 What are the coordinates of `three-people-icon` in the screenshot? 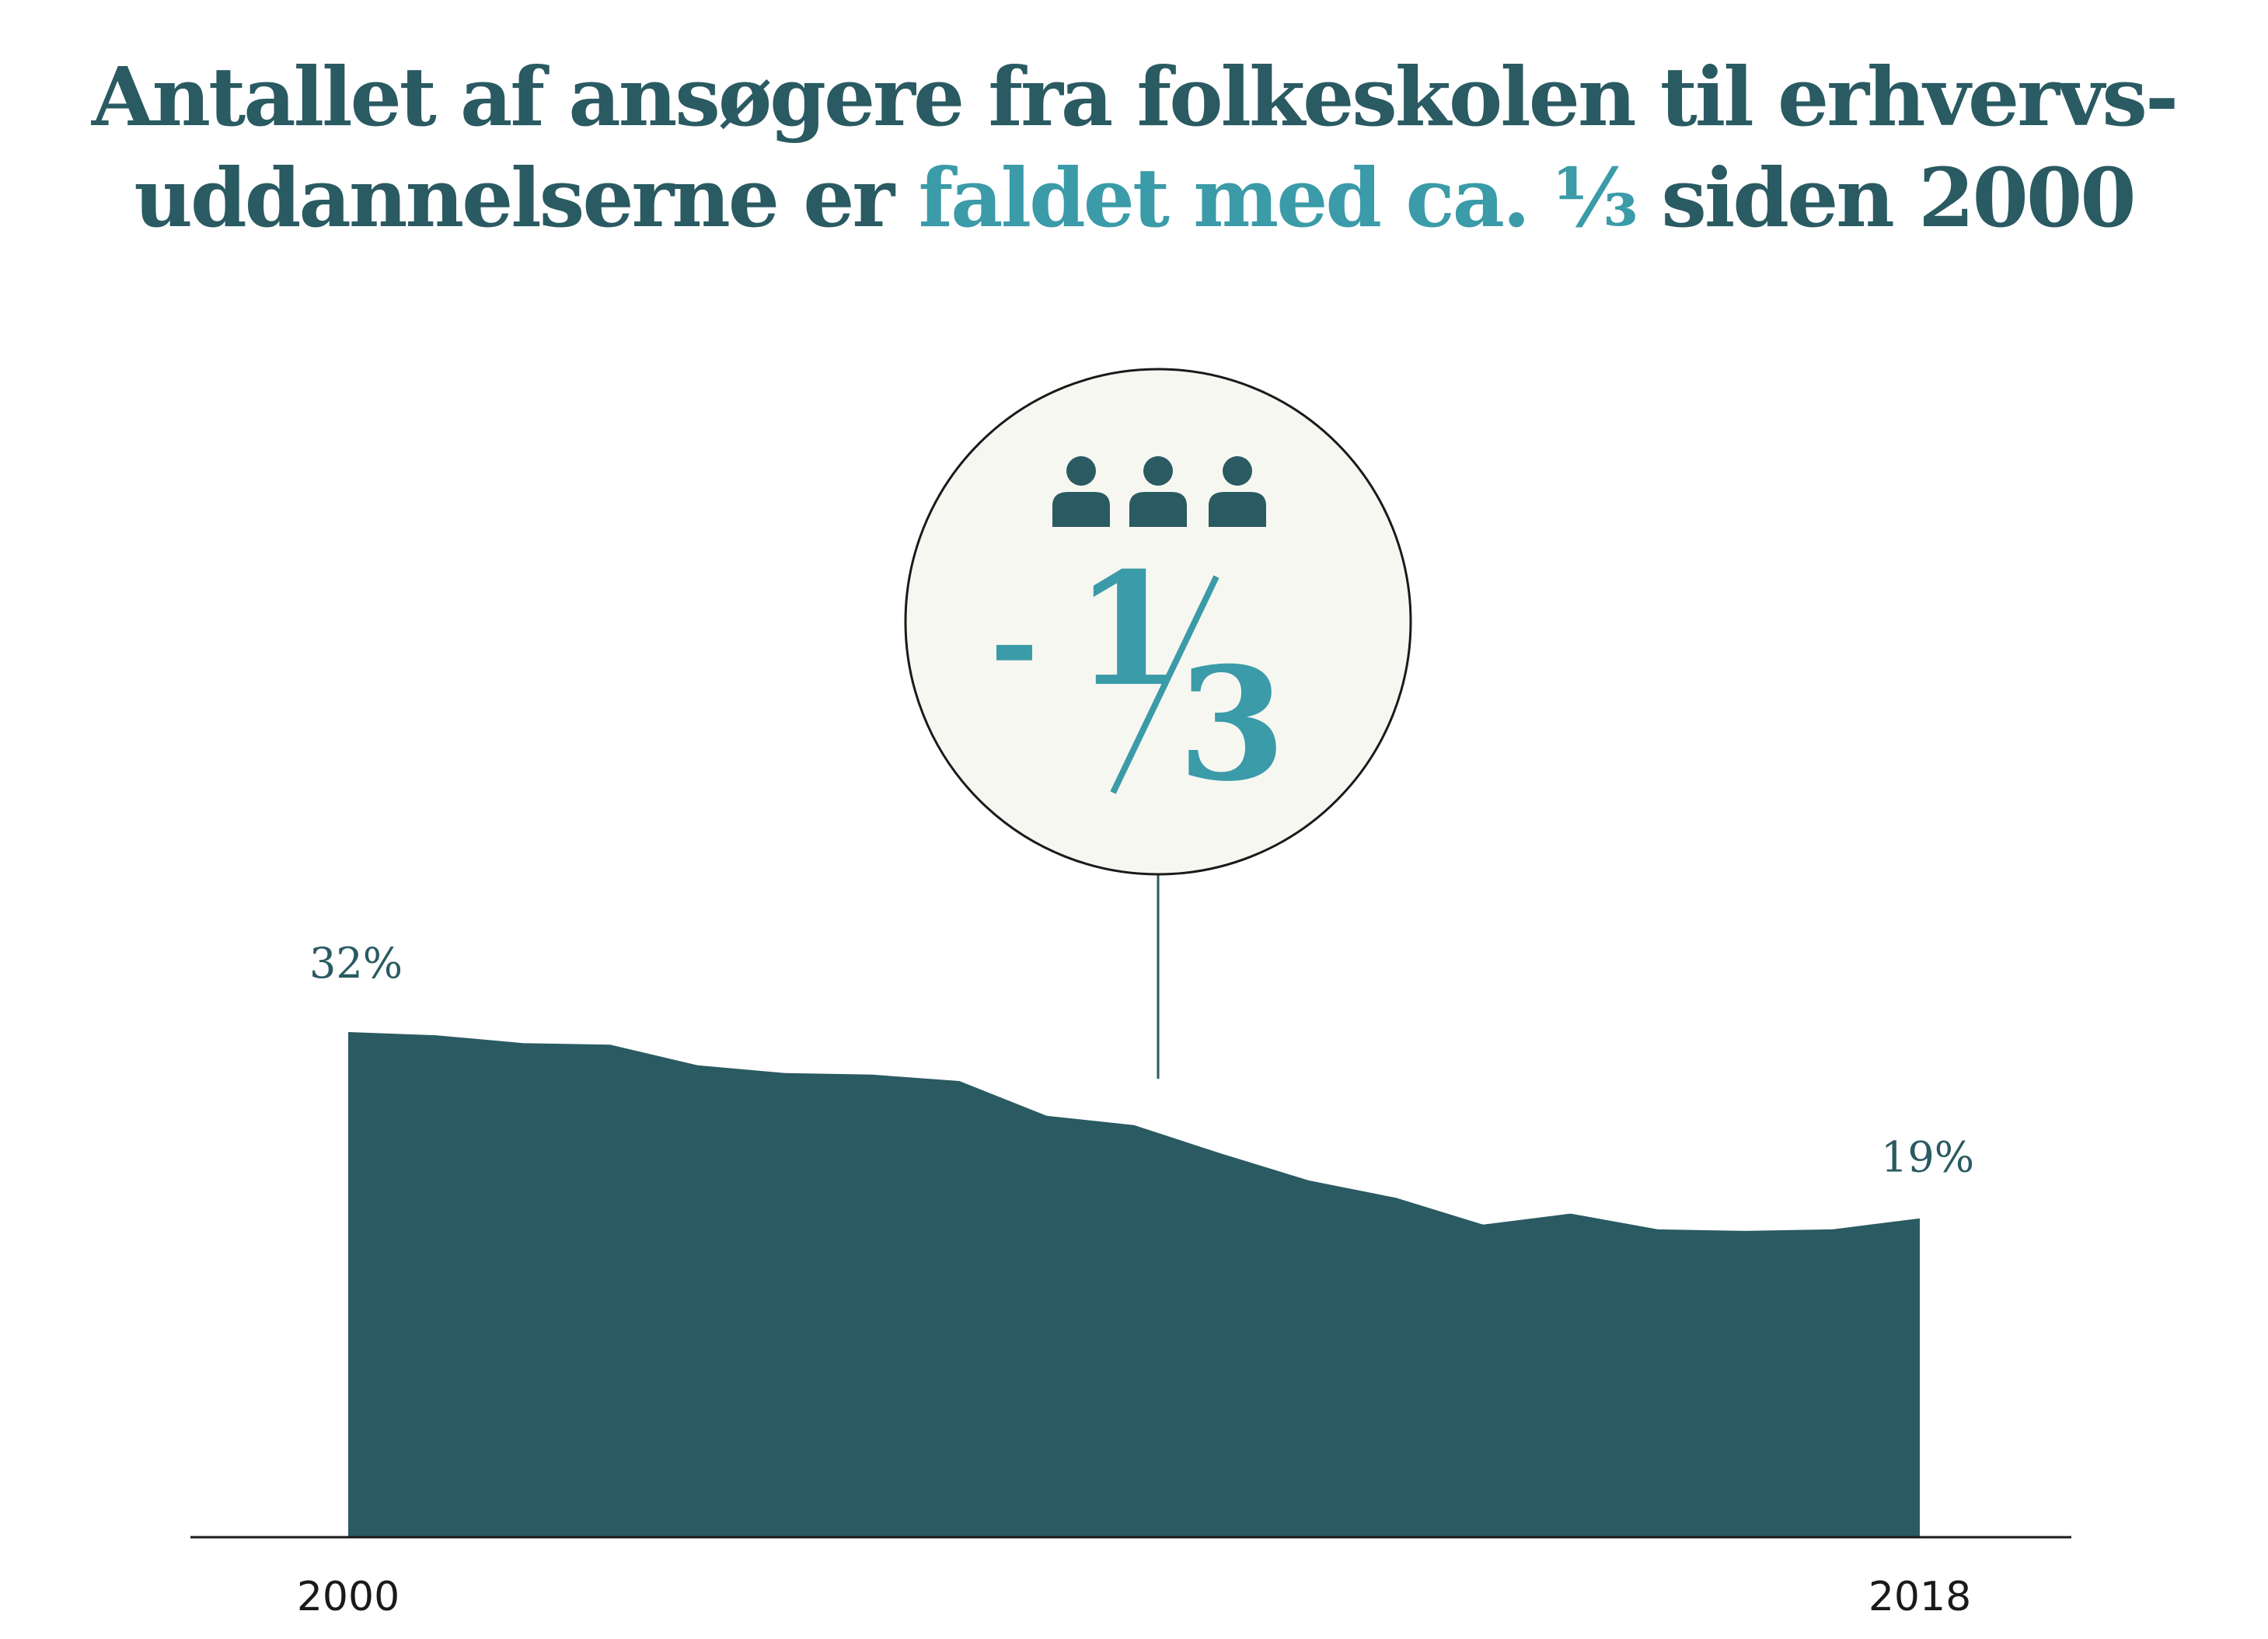 It's located at (1159, 491).